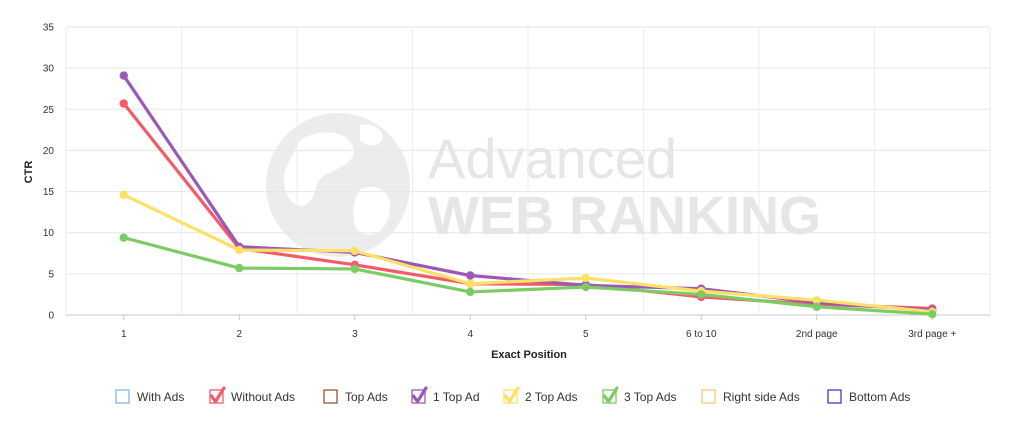  What do you see at coordinates (879, 397) in the screenshot?
I see `legend-label: Bottom Ads` at bounding box center [879, 397].